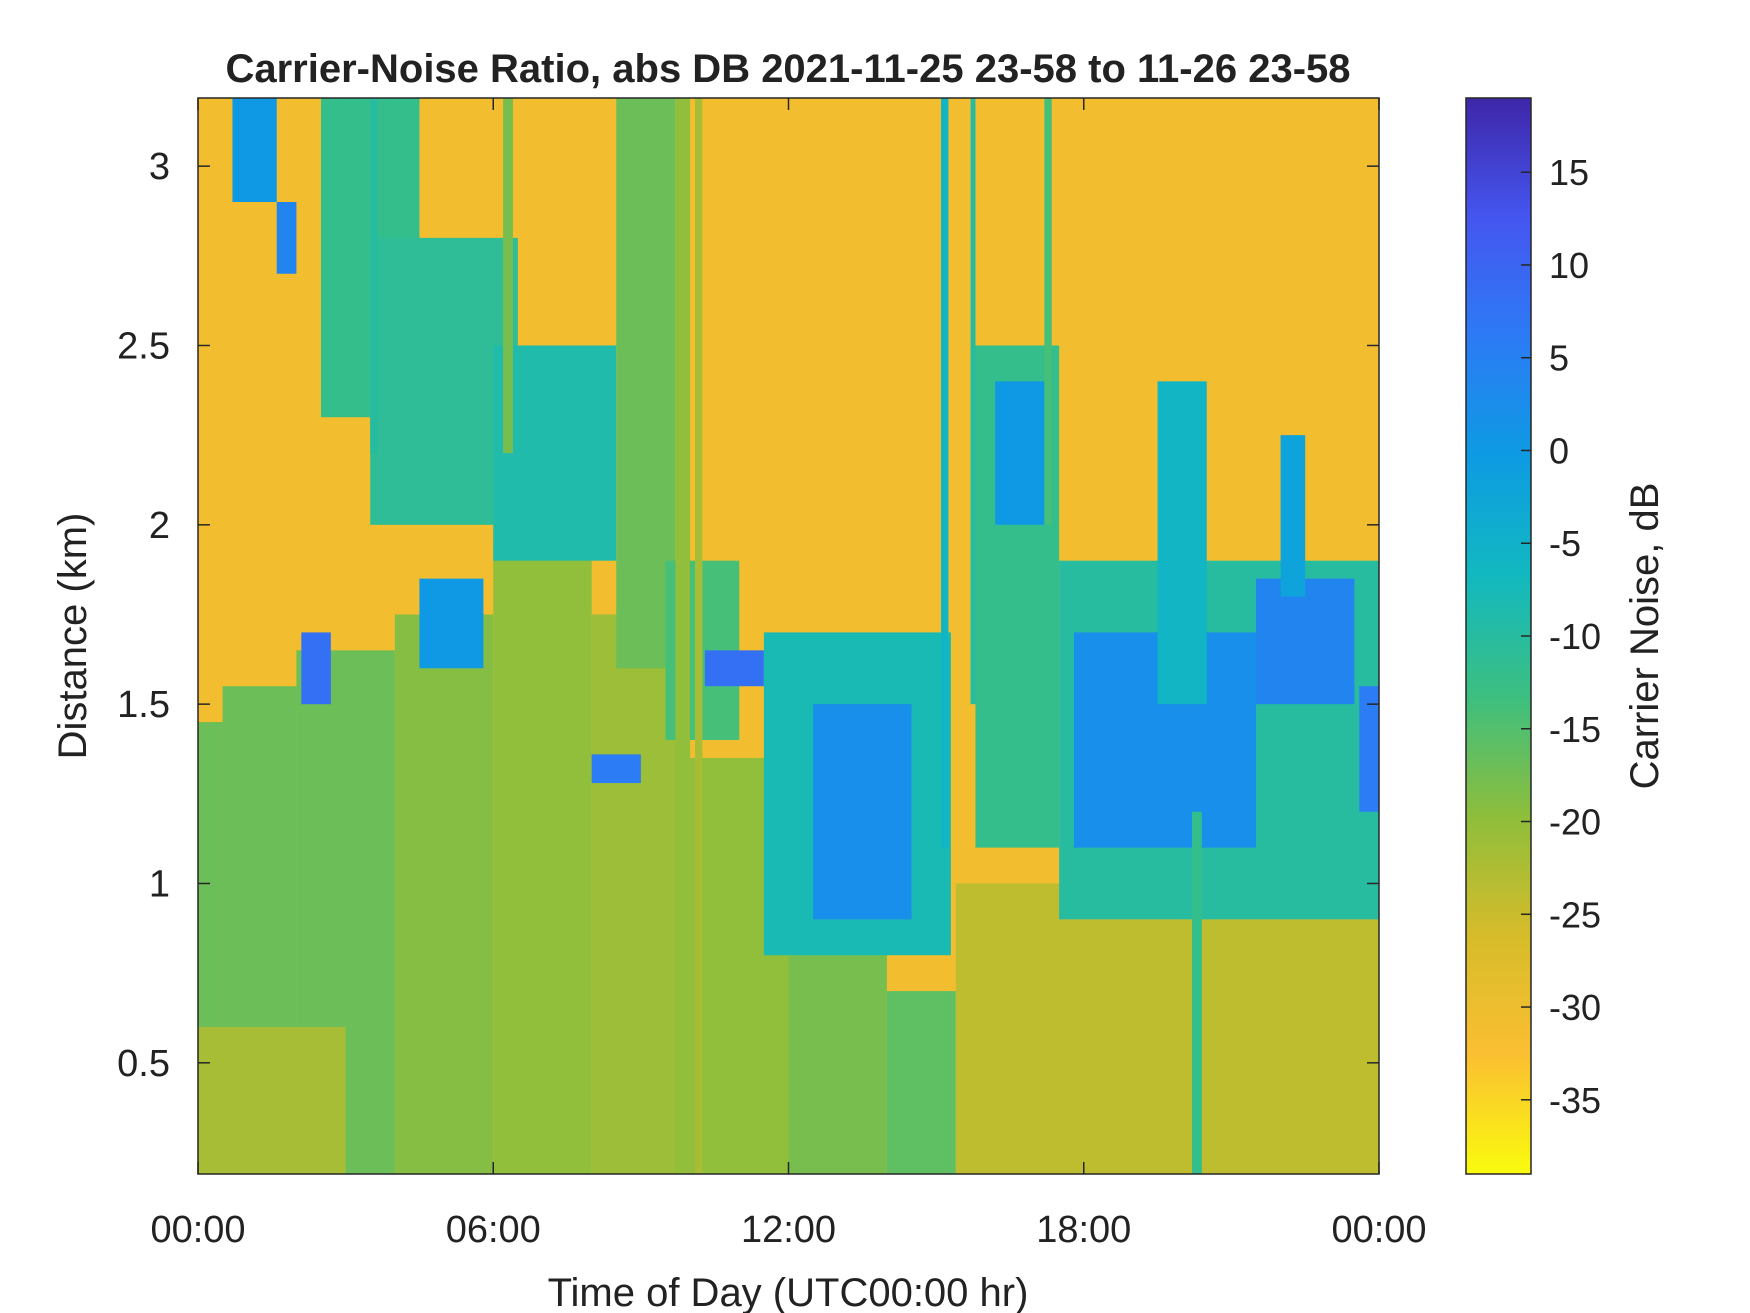  What do you see at coordinates (1575, 636) in the screenshot?
I see `colorbar-tick-label: -10` at bounding box center [1575, 636].